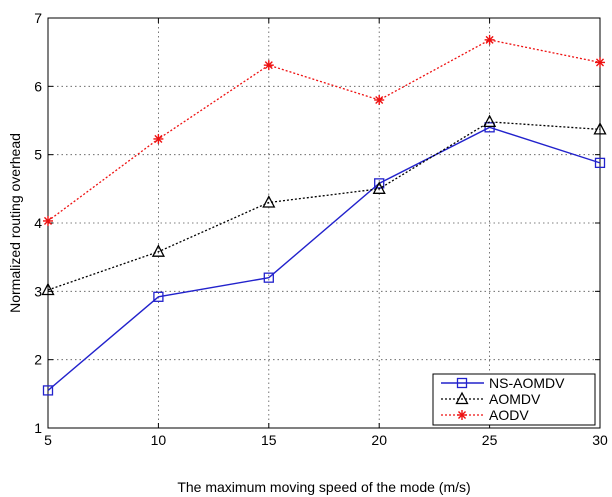 This screenshot has width=612, height=497. Describe the element at coordinates (159, 440) in the screenshot. I see `x-tick-label: 10` at that location.